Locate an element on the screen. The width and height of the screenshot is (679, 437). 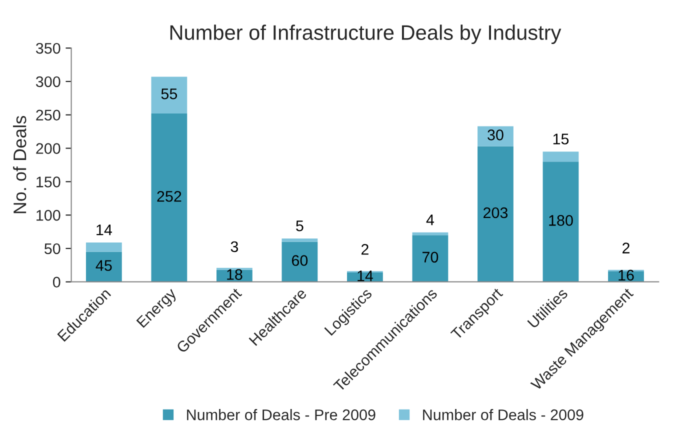
y-tick-label: 250 is located at coordinates (48, 115).